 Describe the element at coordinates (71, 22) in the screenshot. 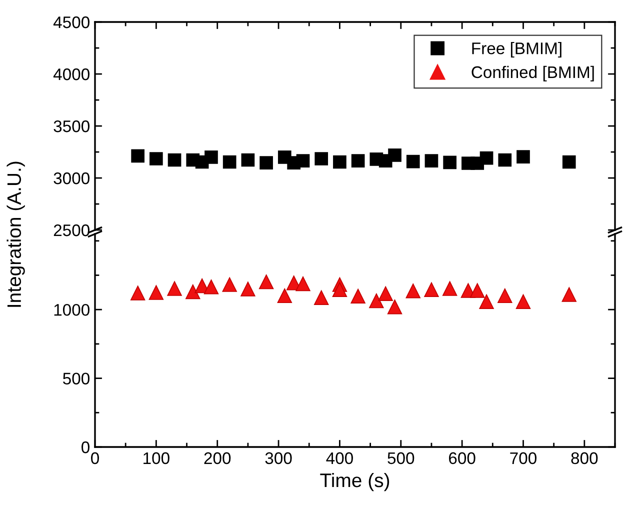

I see `y-tick-label: 4500` at that location.